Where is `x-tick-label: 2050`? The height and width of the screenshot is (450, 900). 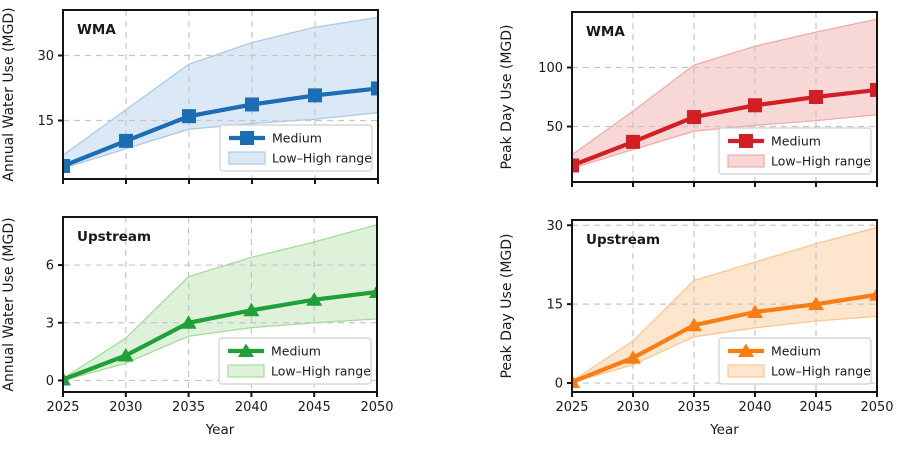
x-tick-label: 2050 is located at coordinates (876, 407).